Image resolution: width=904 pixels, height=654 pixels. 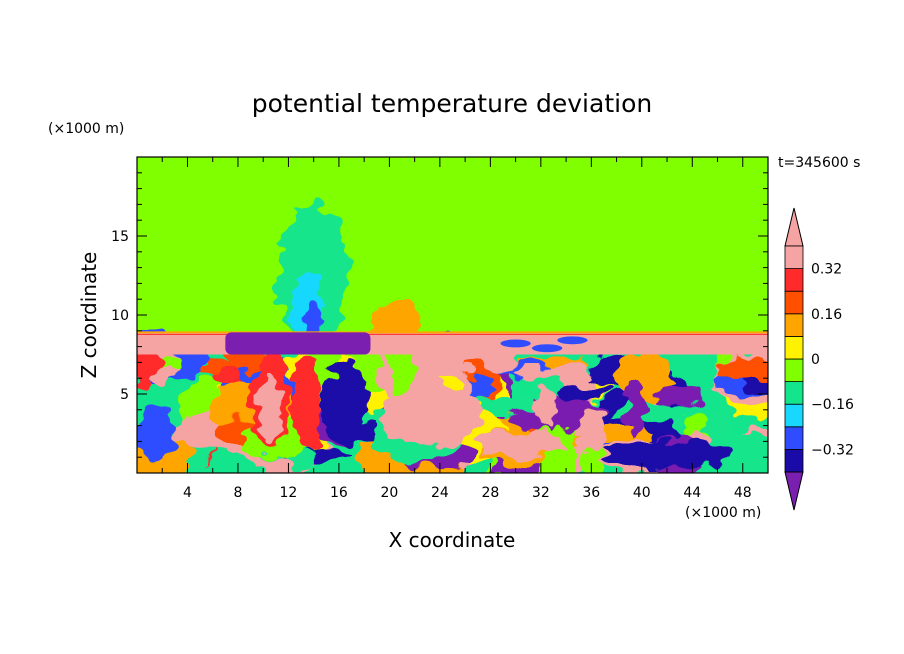 I want to click on colorbar: 0.32 0.16 0 −0.16 −0.32, so click(x=819, y=359).